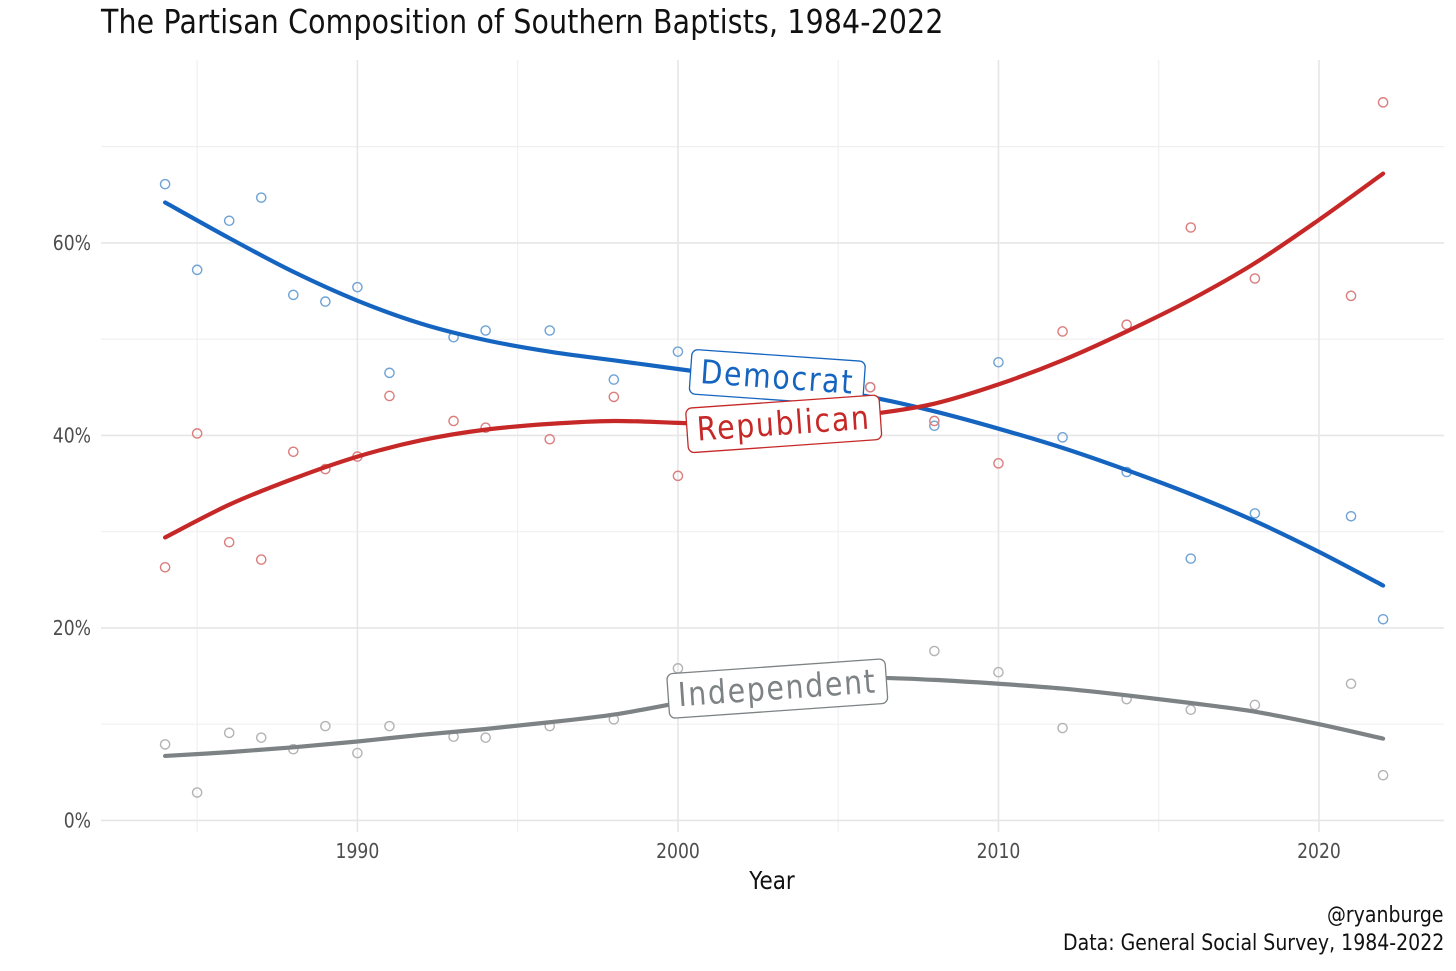  I want to click on x-axis-title: Year, so click(771, 880).